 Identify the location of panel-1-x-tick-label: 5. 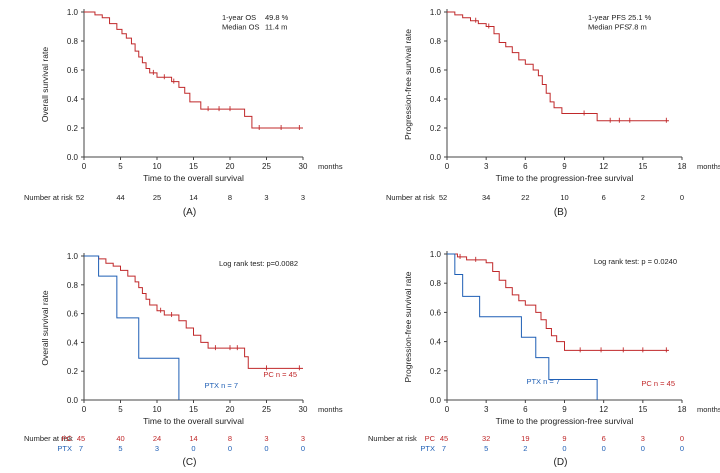
(120, 166).